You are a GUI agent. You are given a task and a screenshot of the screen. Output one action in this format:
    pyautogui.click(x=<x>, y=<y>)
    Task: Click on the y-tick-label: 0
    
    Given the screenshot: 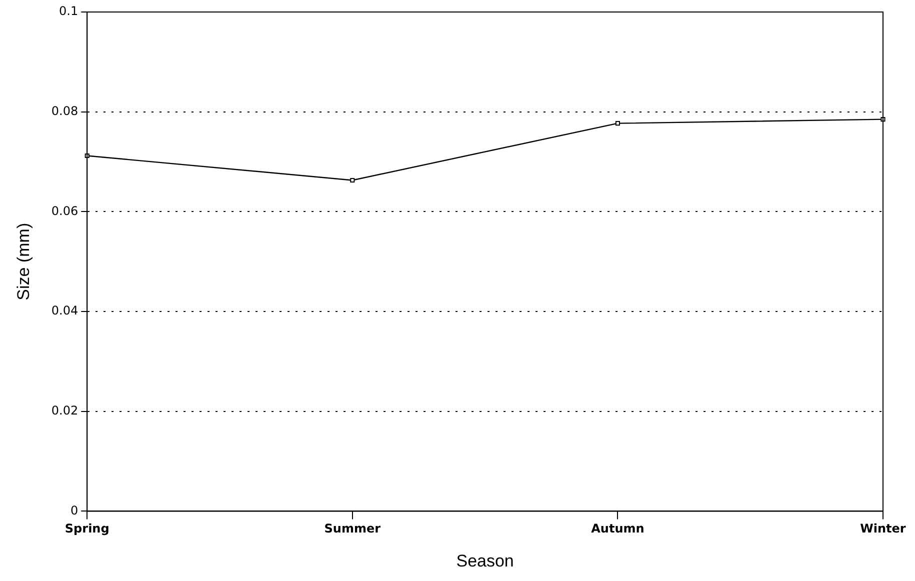 What is the action you would take?
    pyautogui.click(x=74, y=510)
    